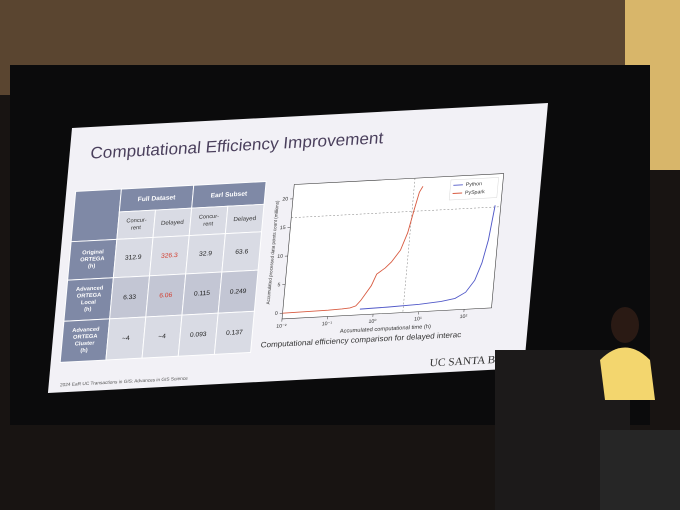 This screenshot has height=510, width=680. I want to click on y-tick-label: 0, so click(277, 314).